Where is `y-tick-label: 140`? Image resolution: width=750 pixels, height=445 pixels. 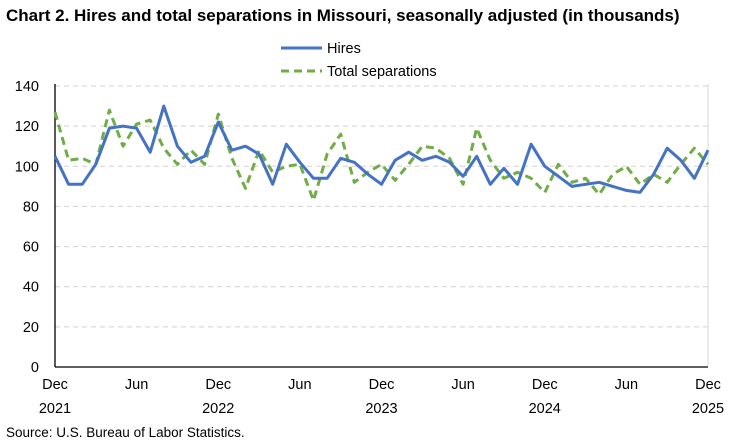
y-tick-label: 140 is located at coordinates (27, 87).